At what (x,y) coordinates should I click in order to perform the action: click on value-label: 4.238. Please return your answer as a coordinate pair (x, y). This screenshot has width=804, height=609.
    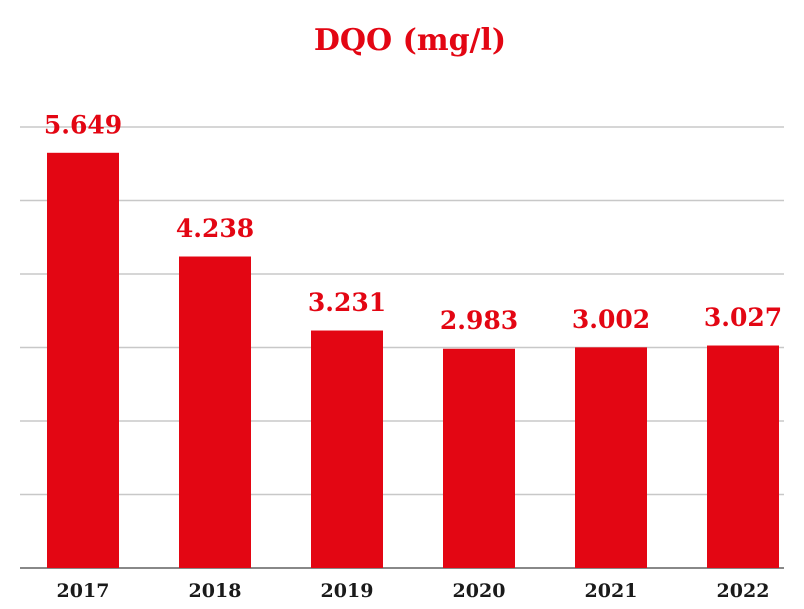
    Looking at the image, I should click on (215, 228).